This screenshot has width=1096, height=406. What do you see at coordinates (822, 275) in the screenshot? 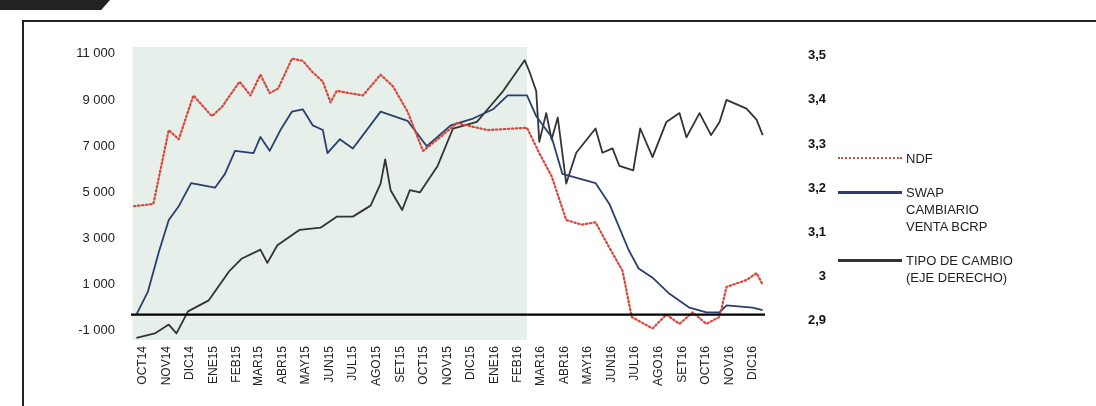
I see `y2-tick-label: 3` at bounding box center [822, 275].